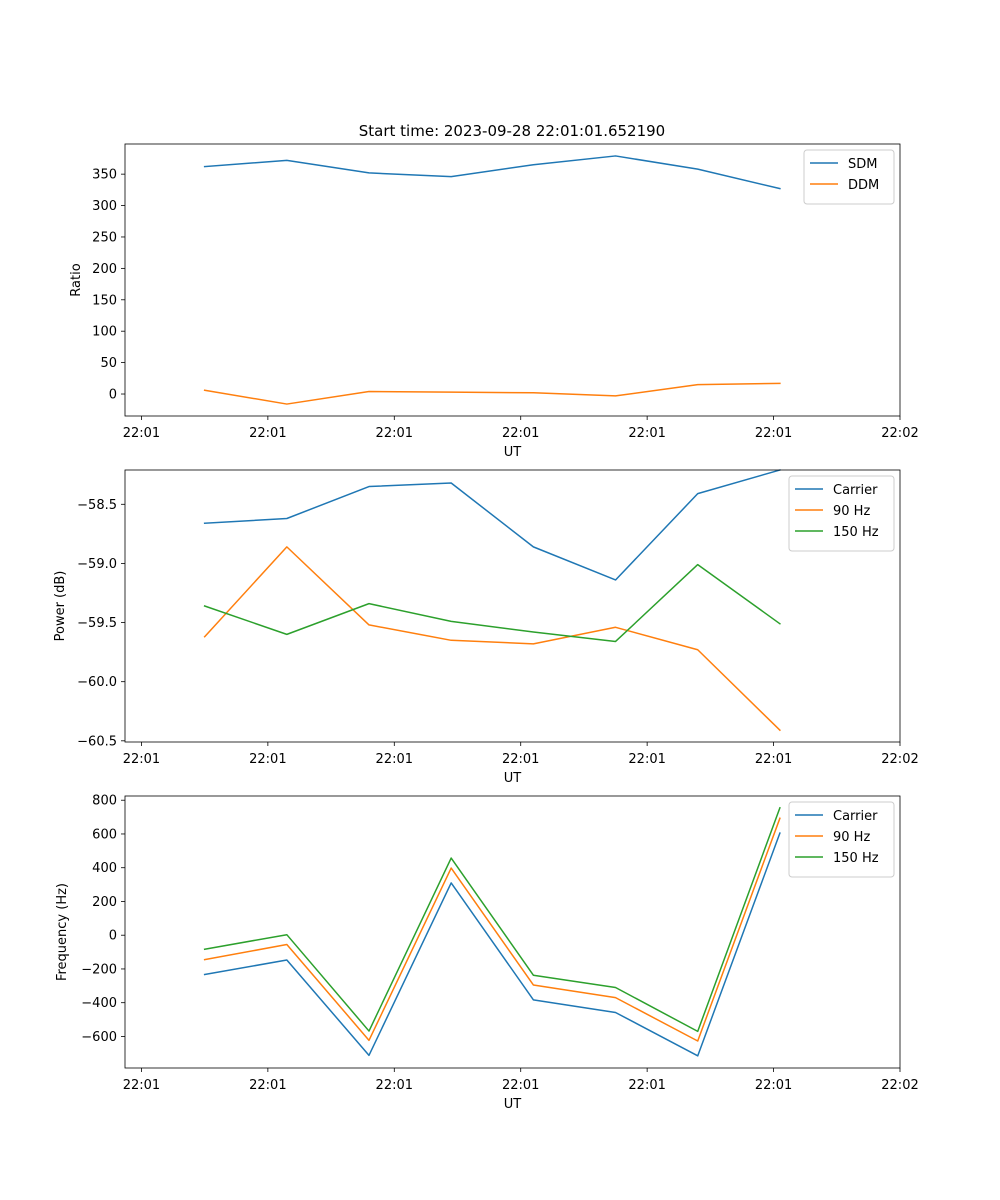 This screenshot has width=1000, height=1200. Describe the element at coordinates (520, 1085) in the screenshot. I see `x-tick-label-frequency-3: 22:01` at that location.